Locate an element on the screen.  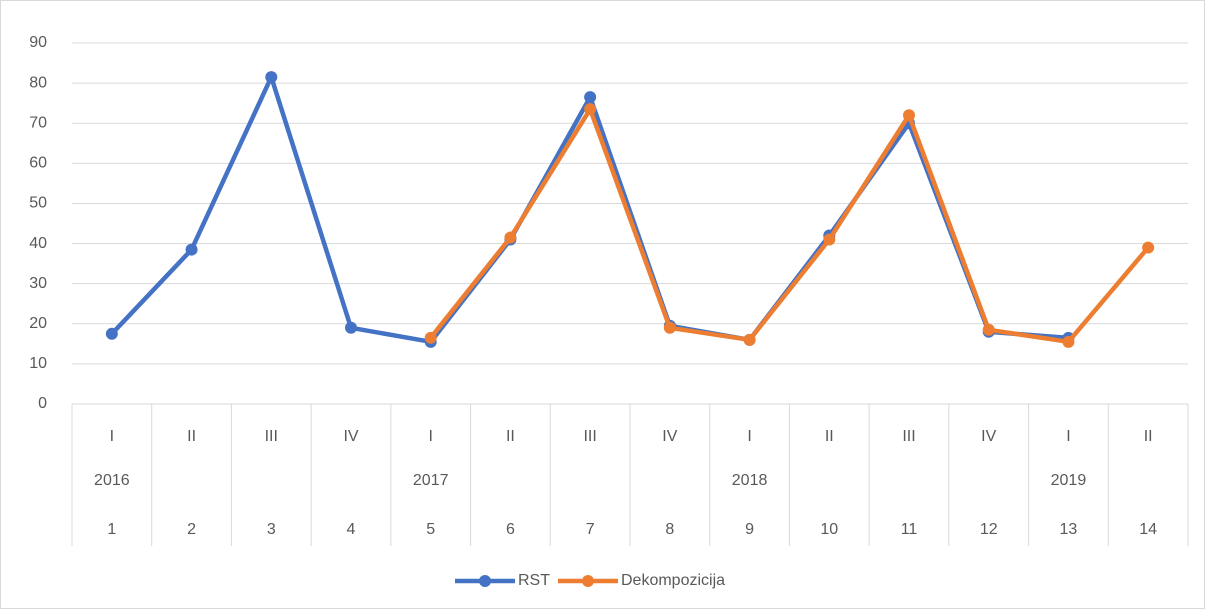
x-tick-label: 2 is located at coordinates (191, 529).